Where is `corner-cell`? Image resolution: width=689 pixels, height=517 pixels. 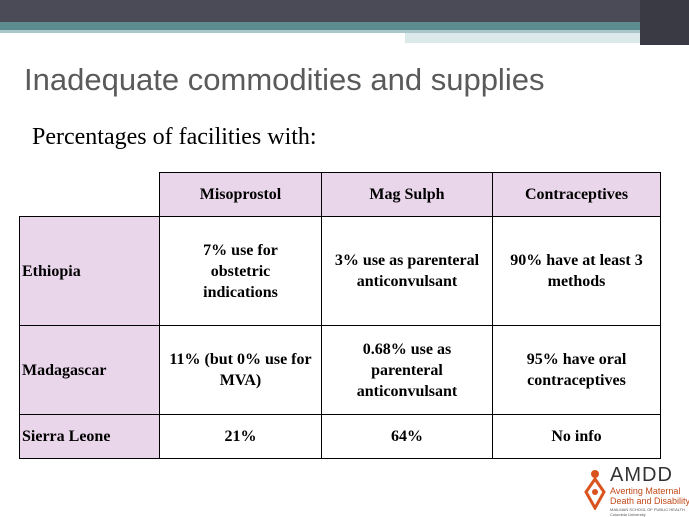
corner-cell is located at coordinates (89, 194).